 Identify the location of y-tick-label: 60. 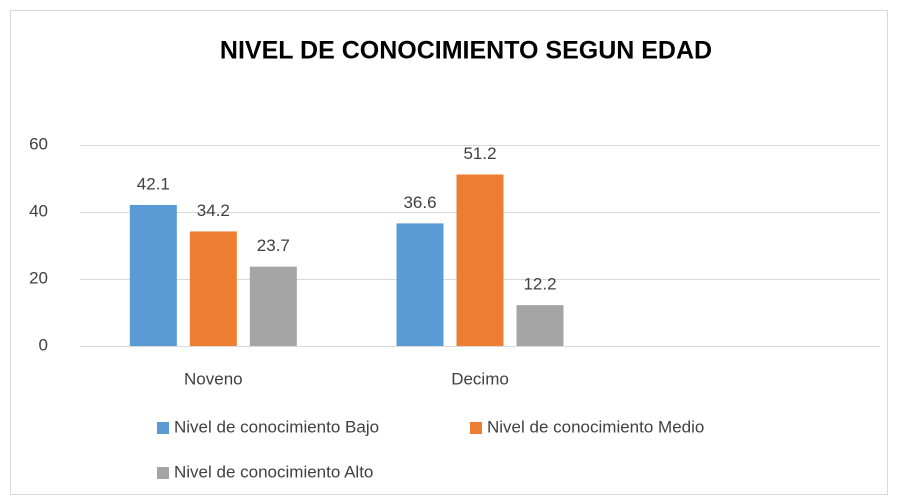
(38, 143).